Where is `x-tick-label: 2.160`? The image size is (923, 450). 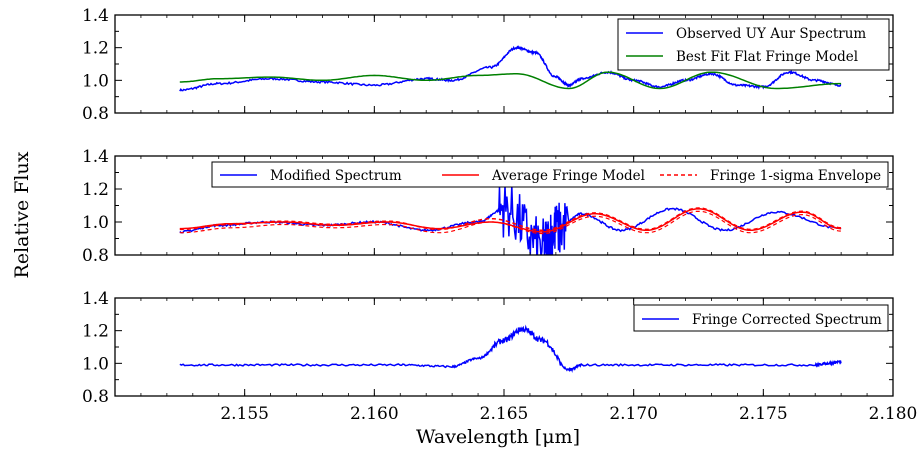
x-tick-label: 2.160 is located at coordinates (374, 414).